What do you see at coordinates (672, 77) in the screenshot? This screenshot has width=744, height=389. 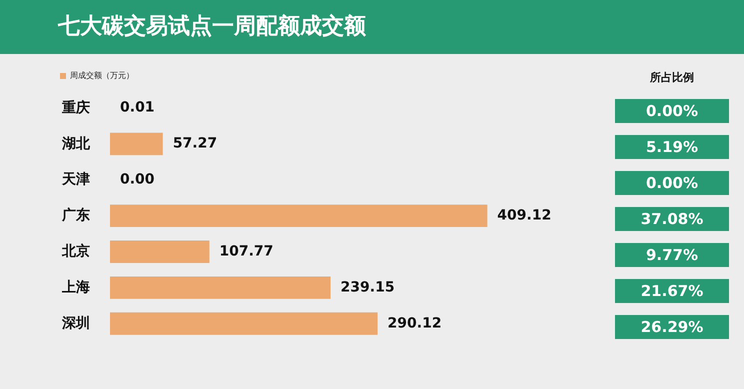 I see `text: 所占比例` at bounding box center [672, 77].